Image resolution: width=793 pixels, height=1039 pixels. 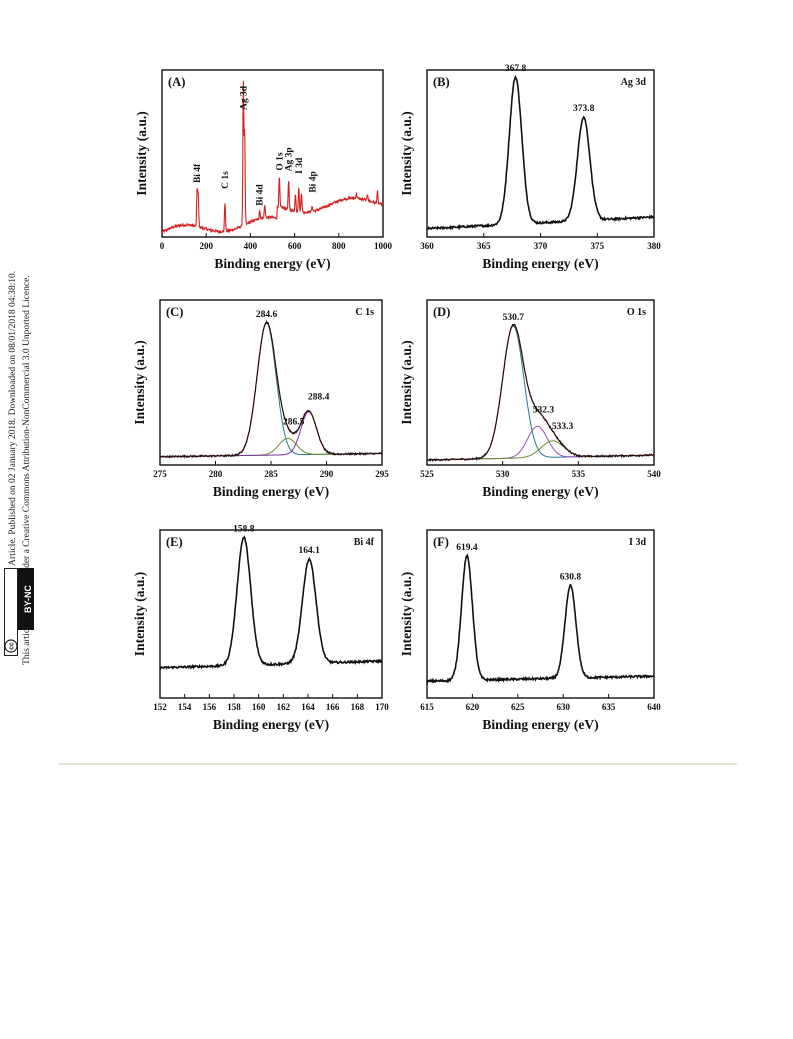 What do you see at coordinates (364, 542) in the screenshot?
I see `core-level-label: Bi 4f` at bounding box center [364, 542].